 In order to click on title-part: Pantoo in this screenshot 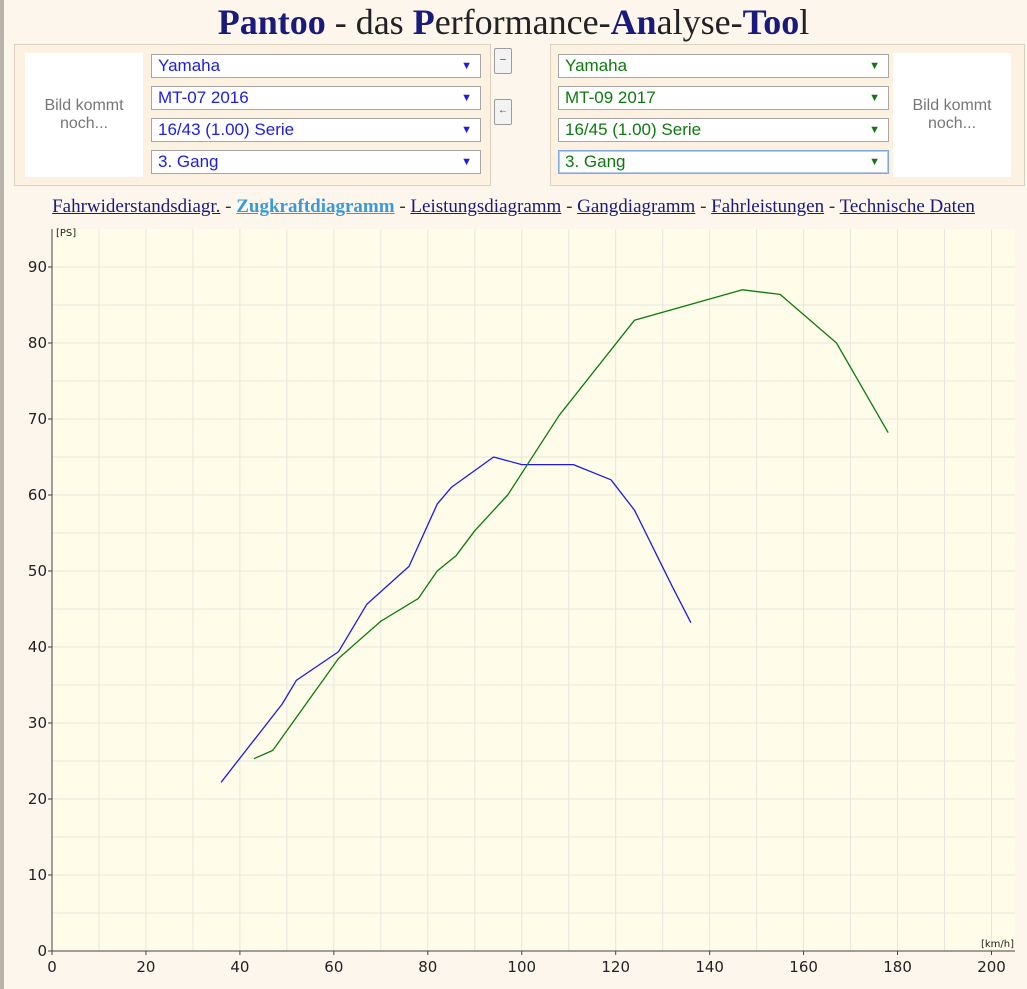, I will do `click(271, 22)`.